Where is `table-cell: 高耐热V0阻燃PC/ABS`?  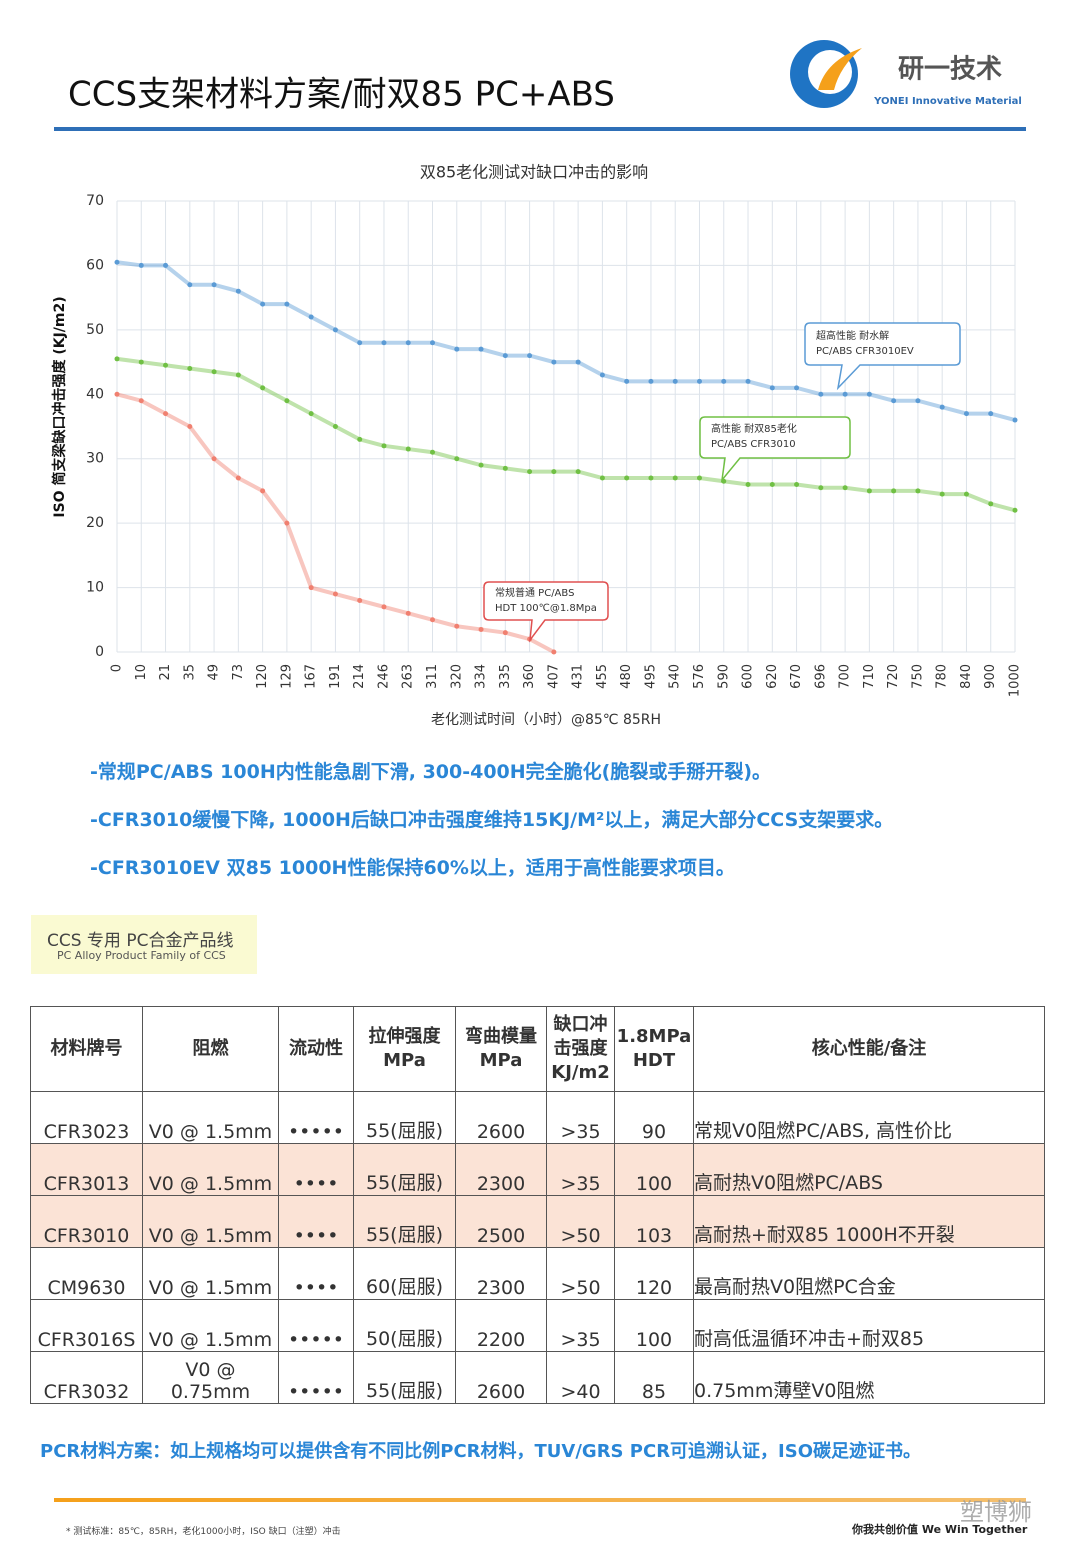
table-cell: 高耐热V0阻燃PC/ABS is located at coordinates (869, 1169).